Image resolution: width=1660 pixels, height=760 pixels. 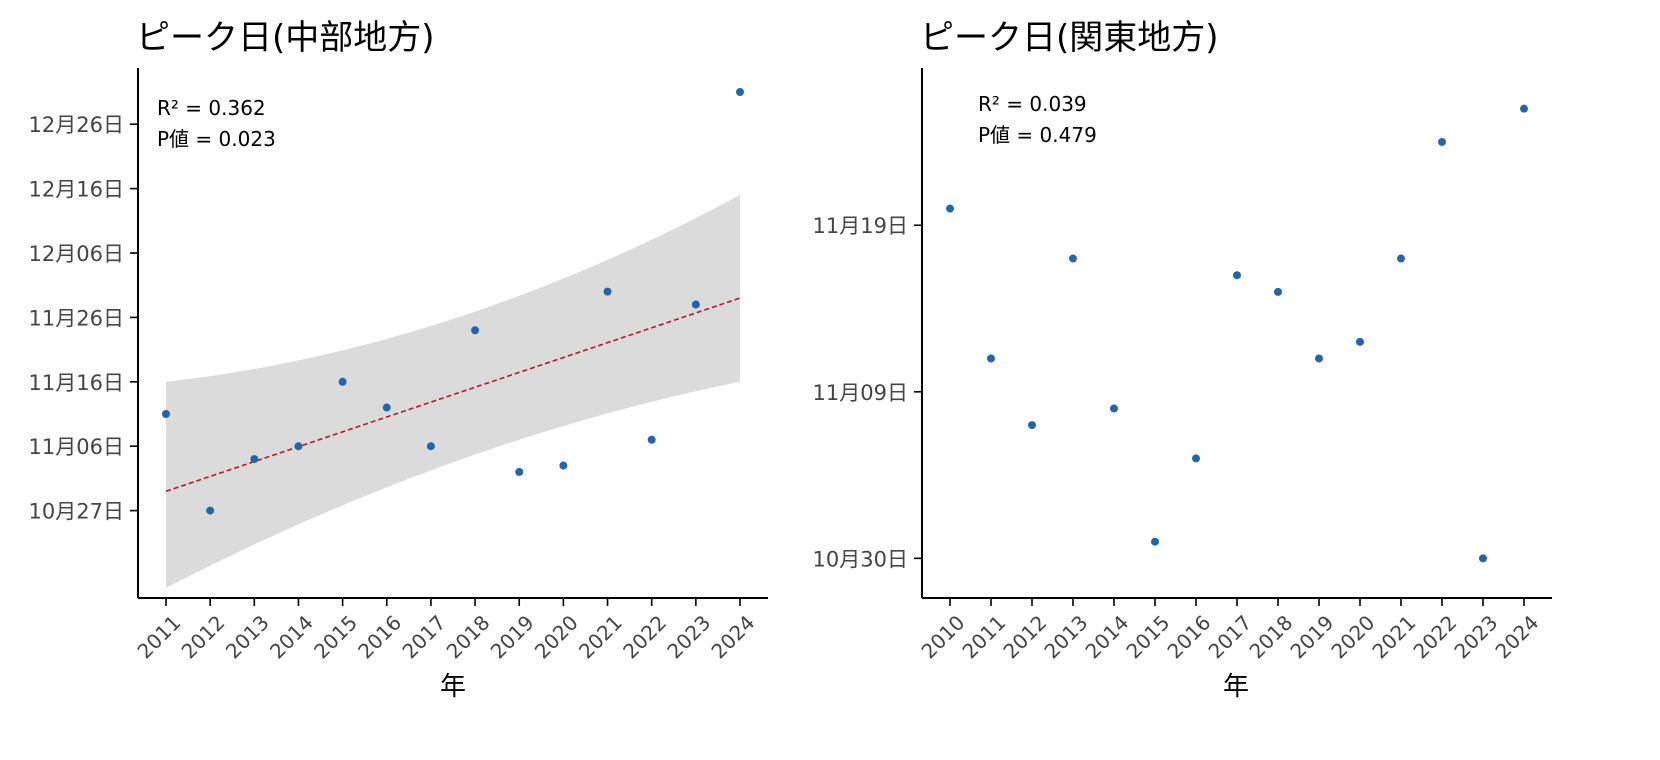 I want to click on y-tick-label: 11月09日, so click(x=860, y=393).